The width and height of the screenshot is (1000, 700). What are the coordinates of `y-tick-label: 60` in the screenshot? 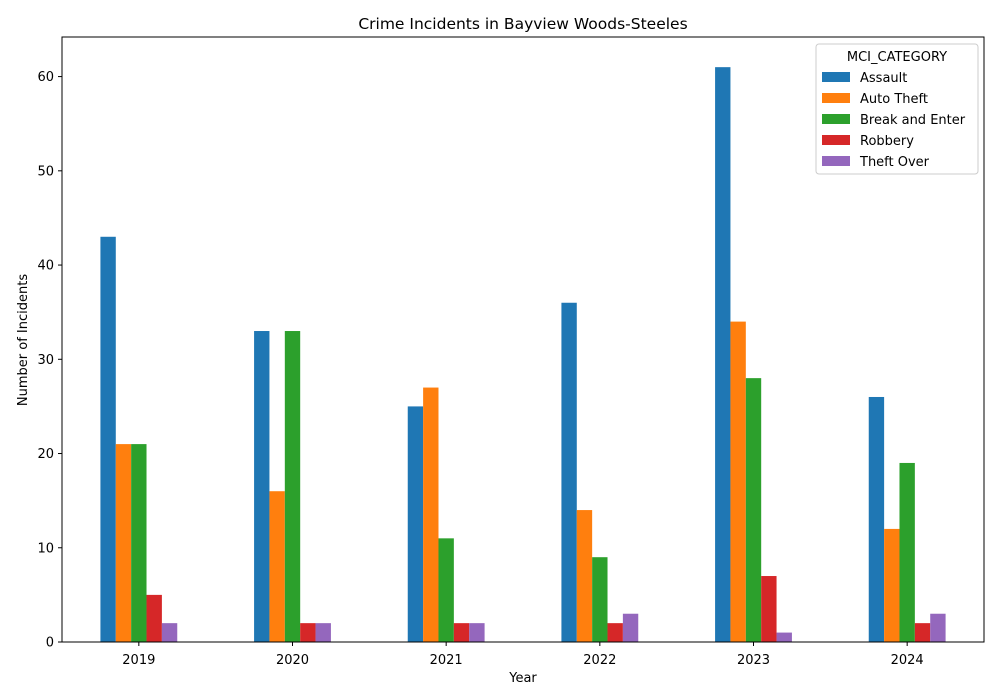 It's located at (45, 77).